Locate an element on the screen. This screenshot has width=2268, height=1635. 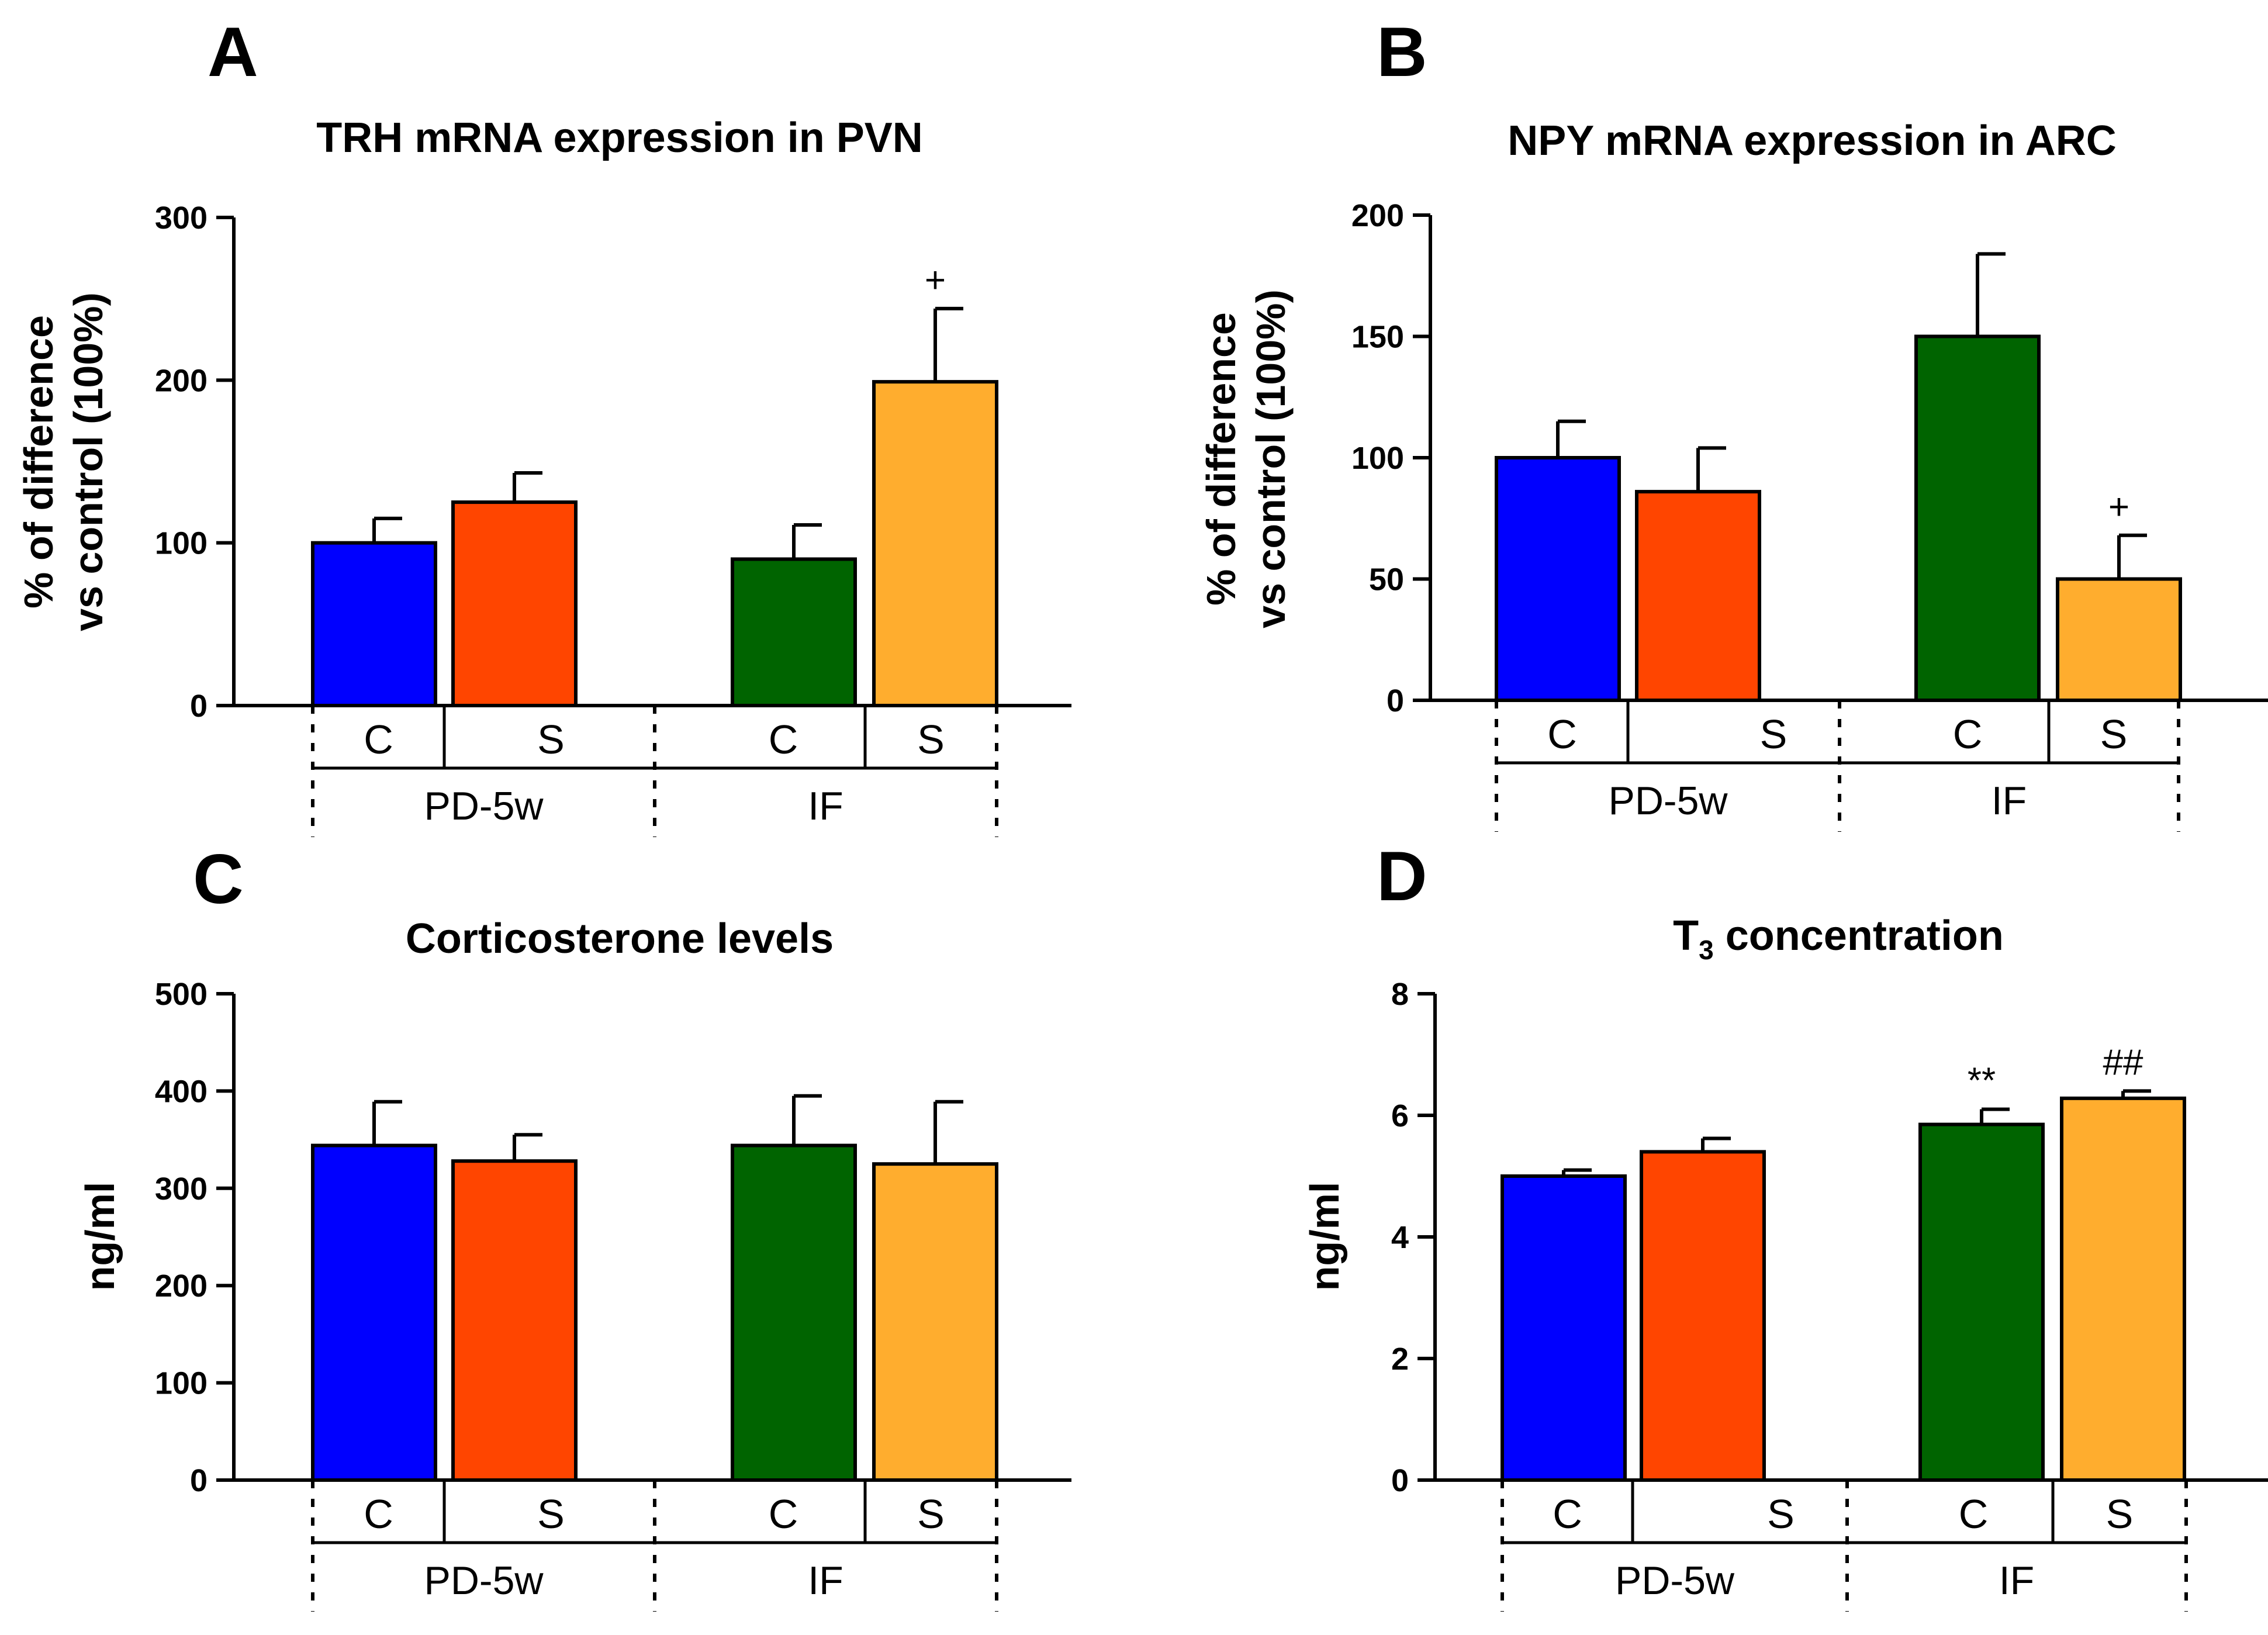
y-tick-label: 150 is located at coordinates (1377, 338).